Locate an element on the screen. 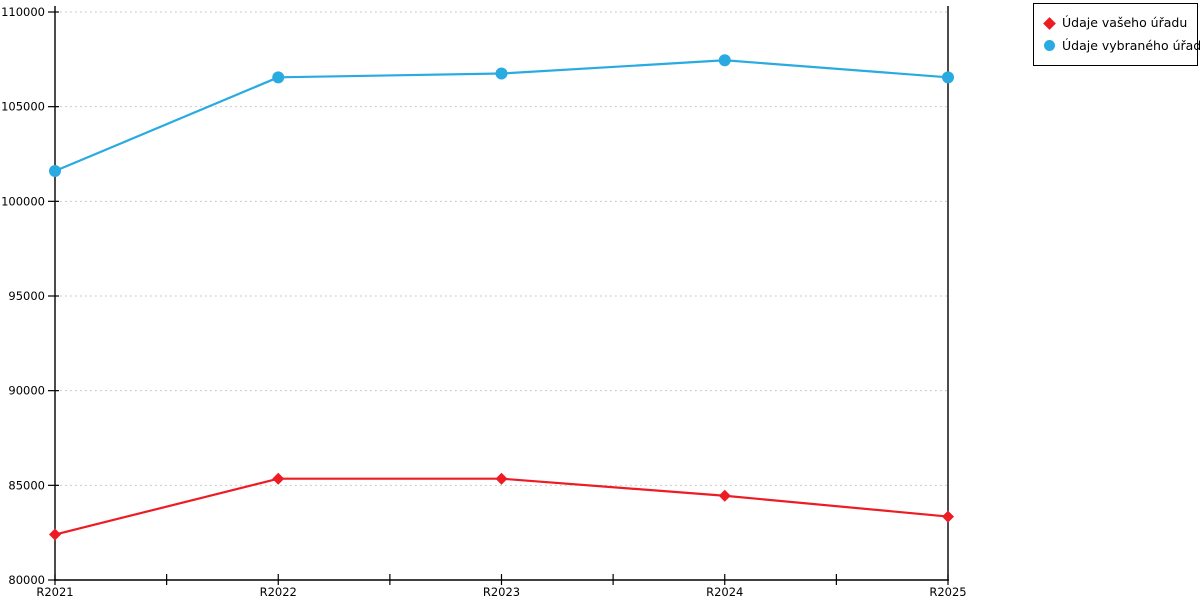  y-tick-label: 100000 is located at coordinates (23, 201).